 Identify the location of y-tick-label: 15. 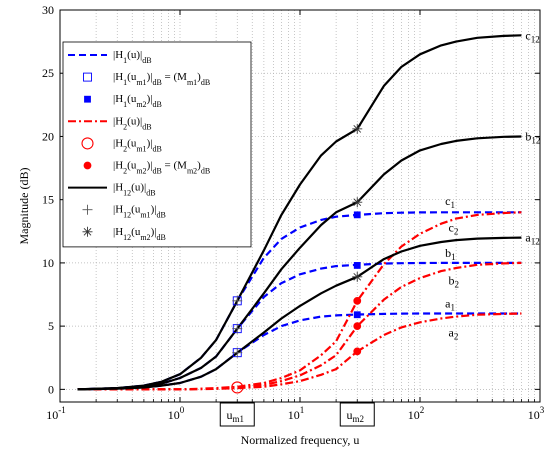
(48, 200).